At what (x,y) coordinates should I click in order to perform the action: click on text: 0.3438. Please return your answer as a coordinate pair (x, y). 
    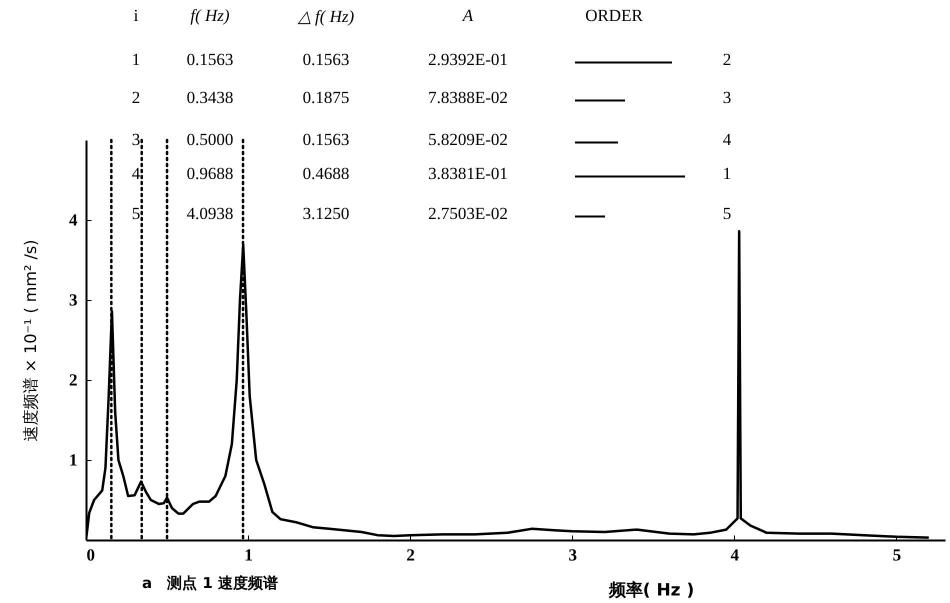
    Looking at the image, I should click on (210, 98).